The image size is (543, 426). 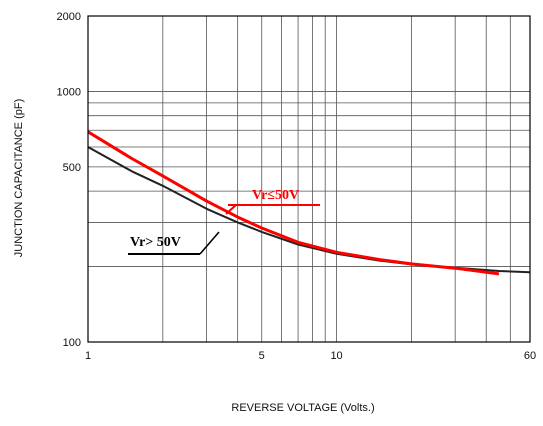 What do you see at coordinates (302, 408) in the screenshot?
I see `x-axis-title: REVERSE VOLTAGE (Volts.)` at bounding box center [302, 408].